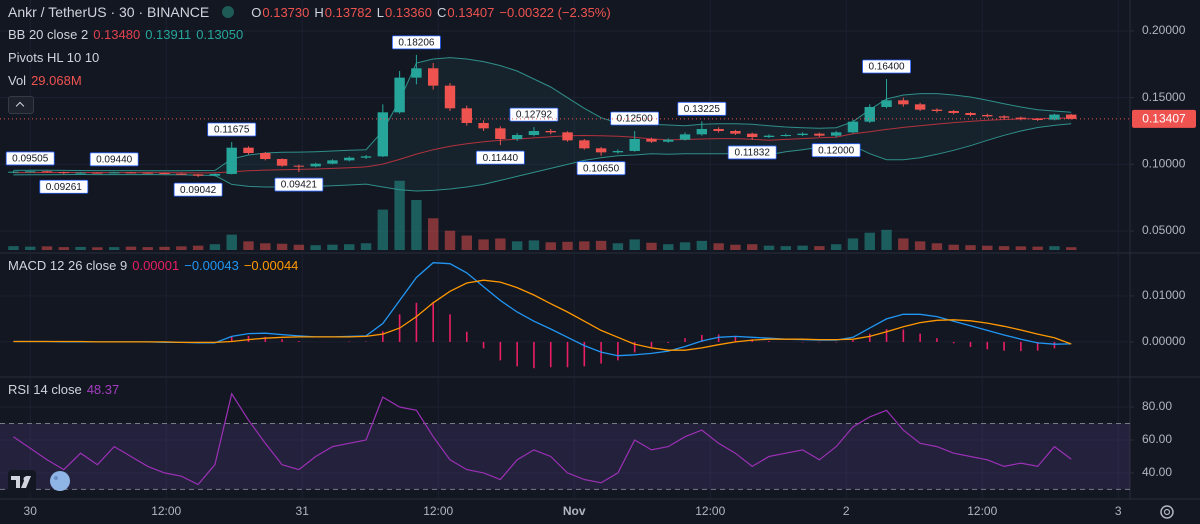 Image resolution: width=1200 pixels, height=524 pixels. I want to click on legend-text: 29.068M, so click(56, 80).